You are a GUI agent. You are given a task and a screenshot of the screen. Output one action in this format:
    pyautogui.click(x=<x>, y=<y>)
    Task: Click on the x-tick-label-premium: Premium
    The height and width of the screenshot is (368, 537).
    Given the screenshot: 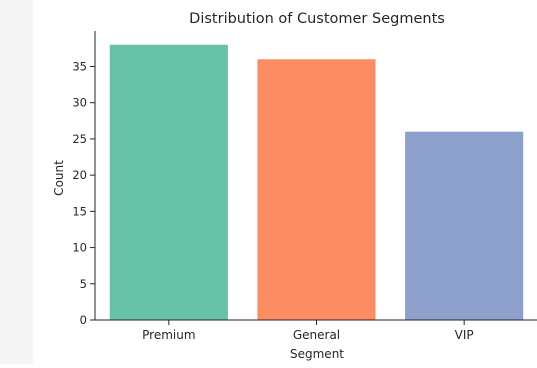 What is the action you would take?
    pyautogui.click(x=168, y=335)
    